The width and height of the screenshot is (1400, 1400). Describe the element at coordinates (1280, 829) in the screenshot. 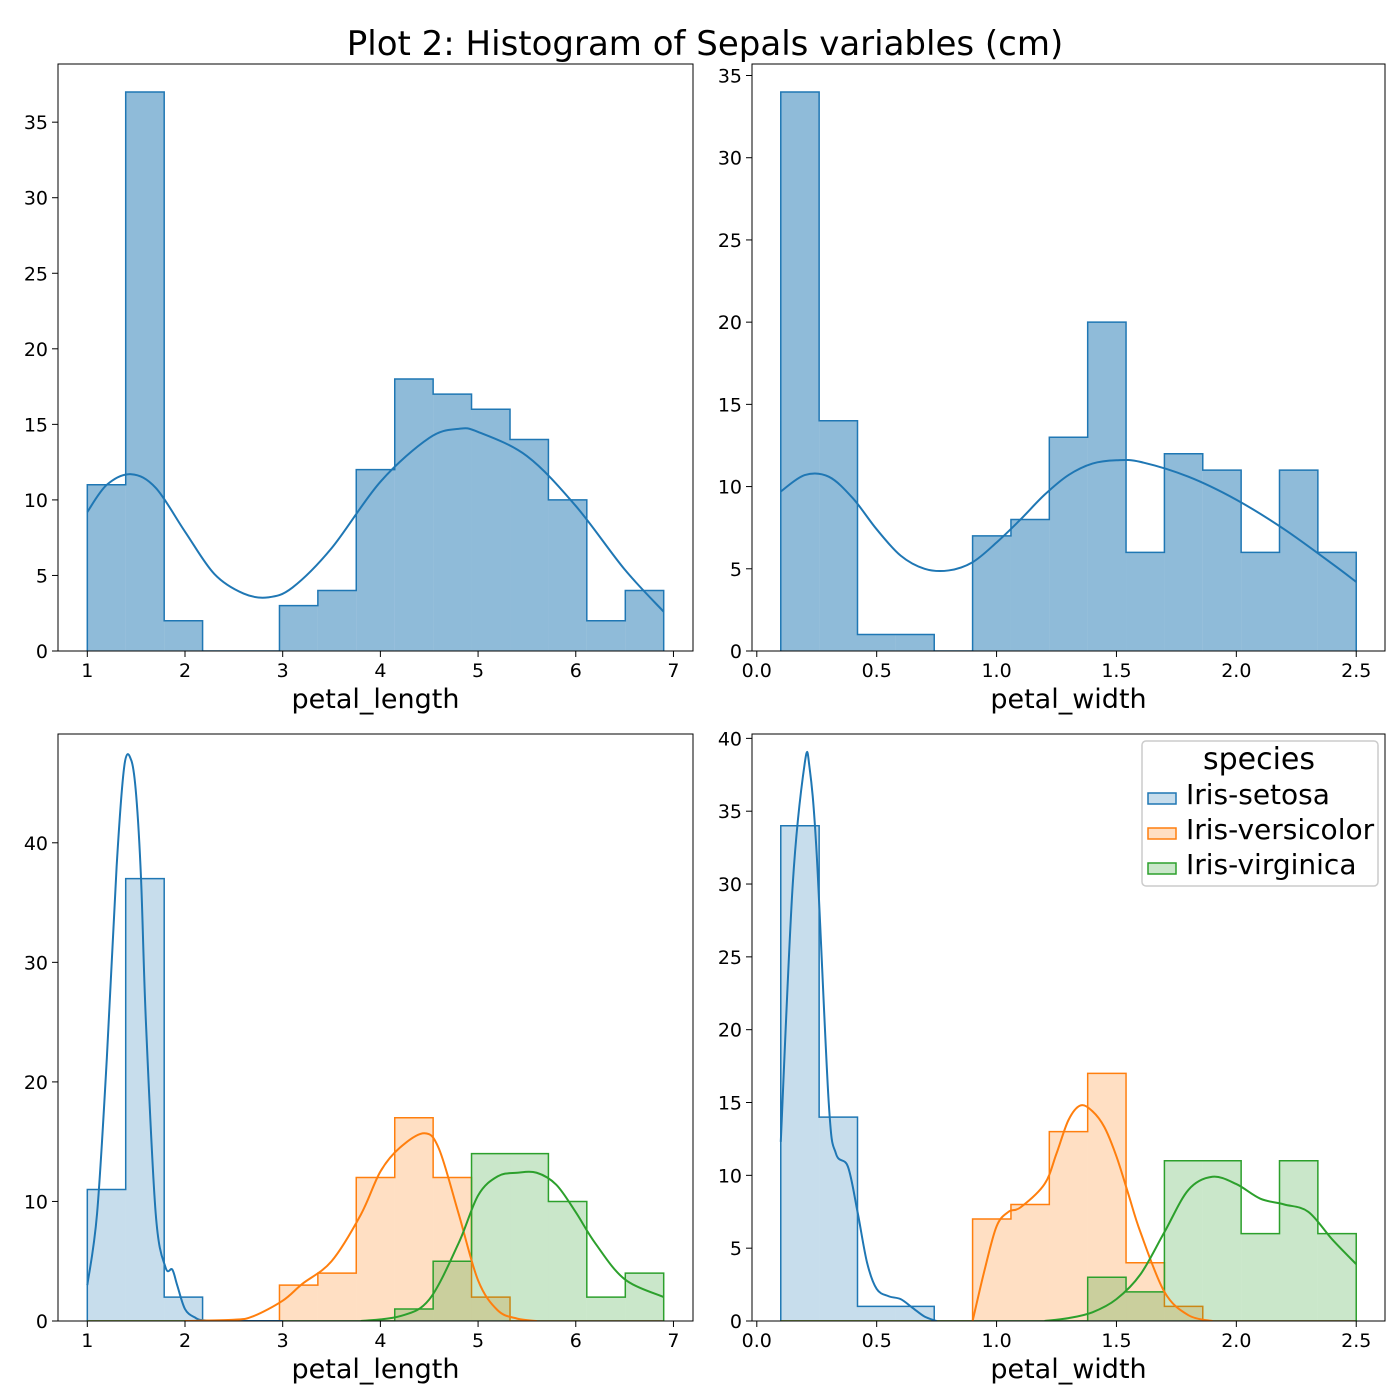

I see `legend-label-iris-versicolor: Iris-versicolor` at that location.